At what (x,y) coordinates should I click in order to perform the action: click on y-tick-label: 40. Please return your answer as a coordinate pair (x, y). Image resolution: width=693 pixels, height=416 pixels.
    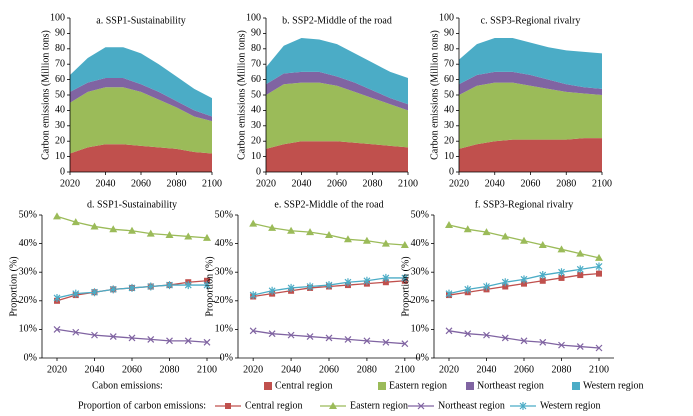
    Looking at the image, I should click on (256, 110).